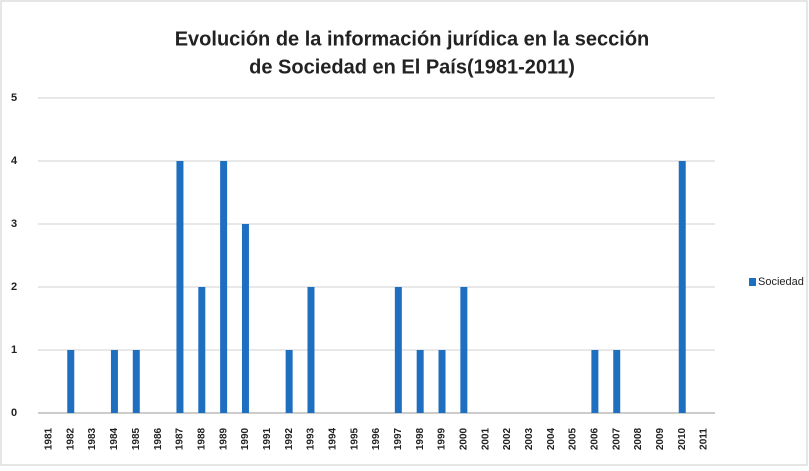  I want to click on x-tick-label: 1981, so click(49, 438).